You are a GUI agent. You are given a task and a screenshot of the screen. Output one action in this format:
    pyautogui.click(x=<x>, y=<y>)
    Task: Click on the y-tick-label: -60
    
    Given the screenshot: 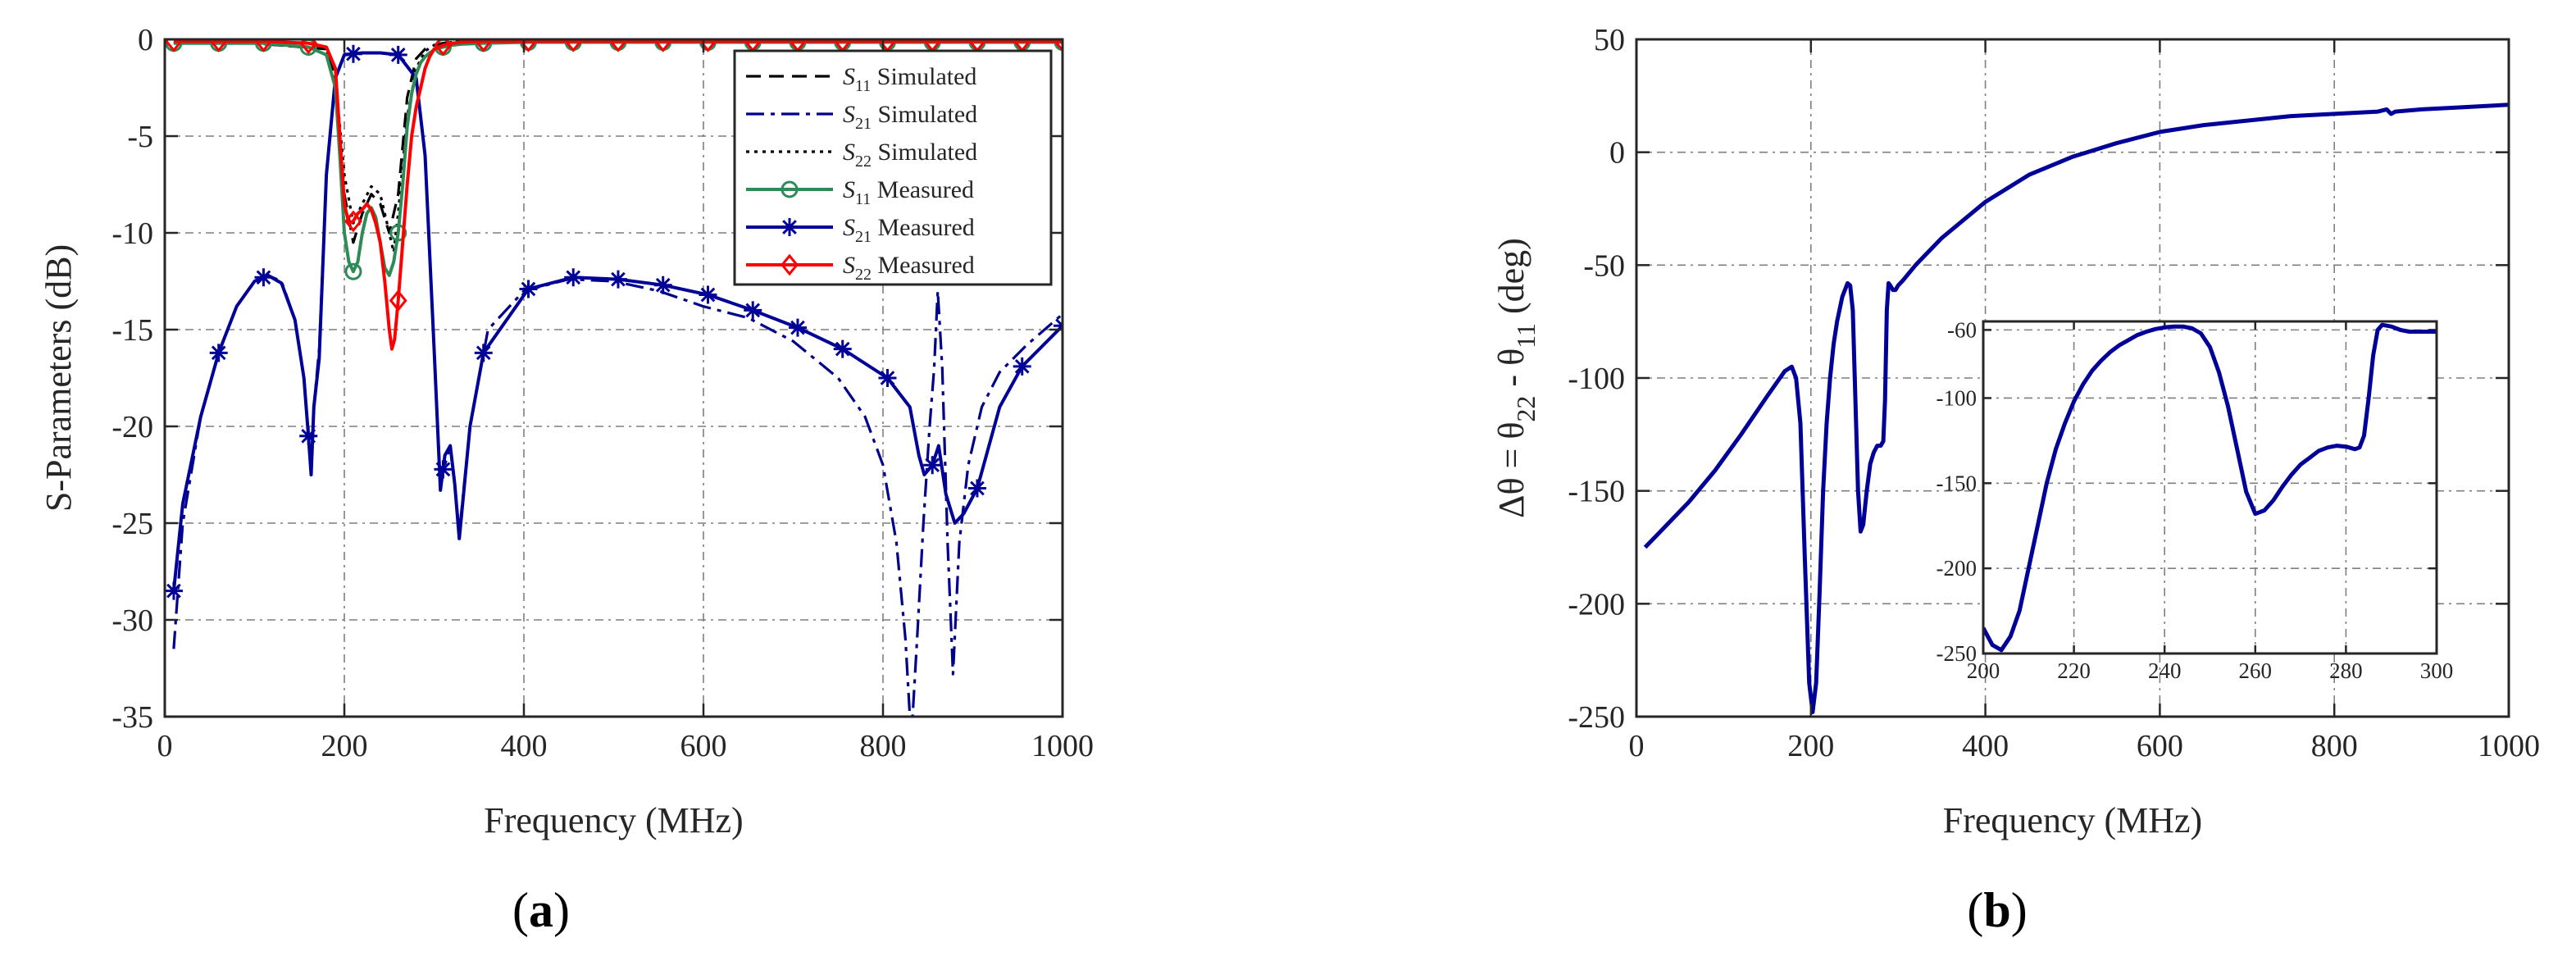 What is the action you would take?
    pyautogui.click(x=1962, y=330)
    